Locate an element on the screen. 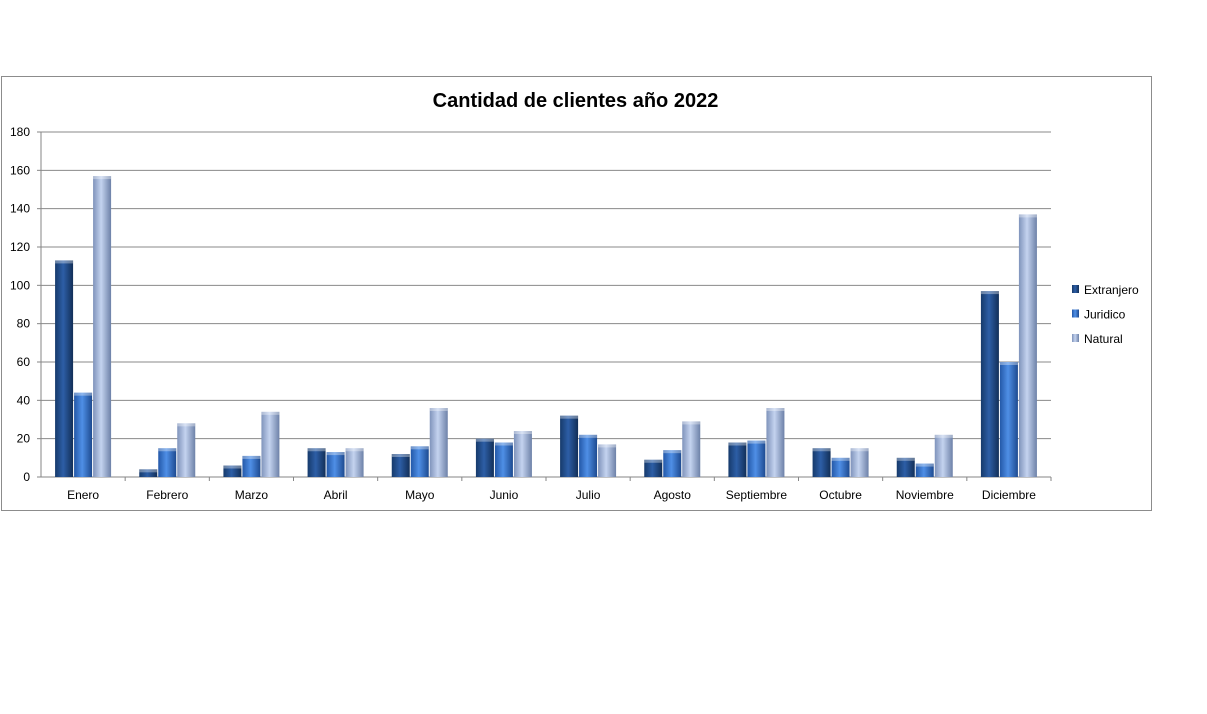 The image size is (1207, 714). bar-natural-abril is located at coordinates (354, 462).